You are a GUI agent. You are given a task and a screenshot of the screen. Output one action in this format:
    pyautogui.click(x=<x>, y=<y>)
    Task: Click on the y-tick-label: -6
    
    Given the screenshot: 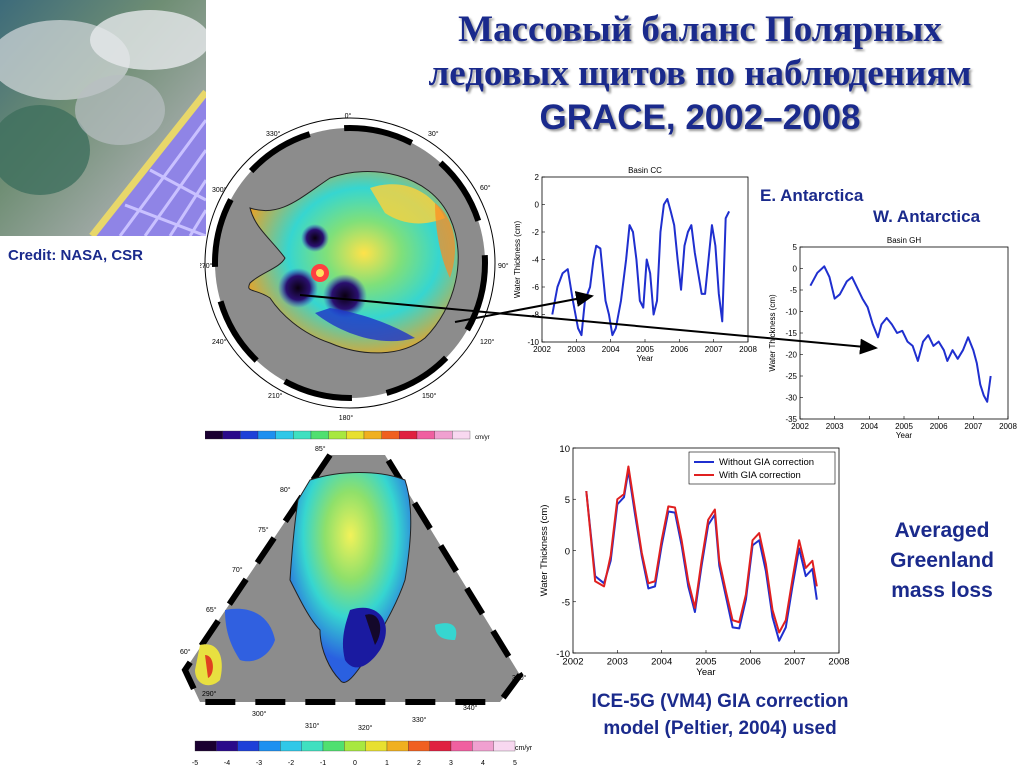 What is the action you would take?
    pyautogui.click(x=536, y=287)
    